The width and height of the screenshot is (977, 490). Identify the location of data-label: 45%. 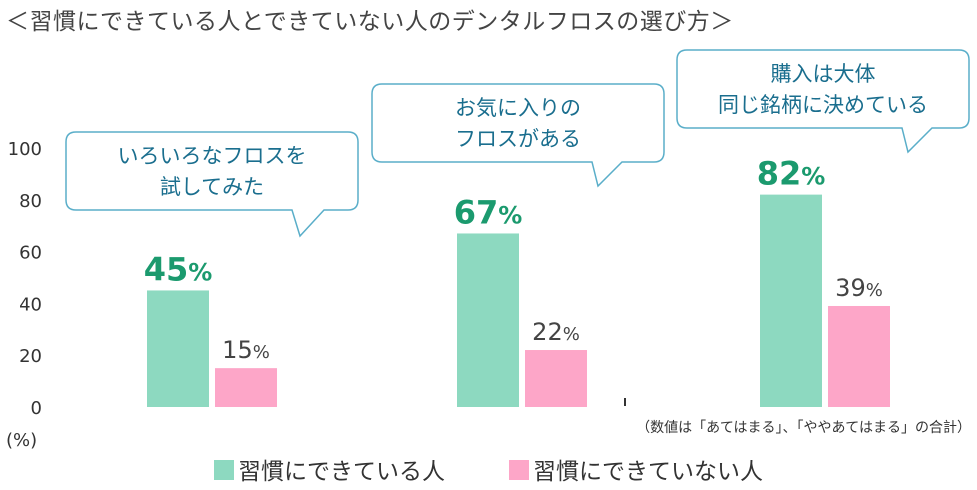
(178, 269).